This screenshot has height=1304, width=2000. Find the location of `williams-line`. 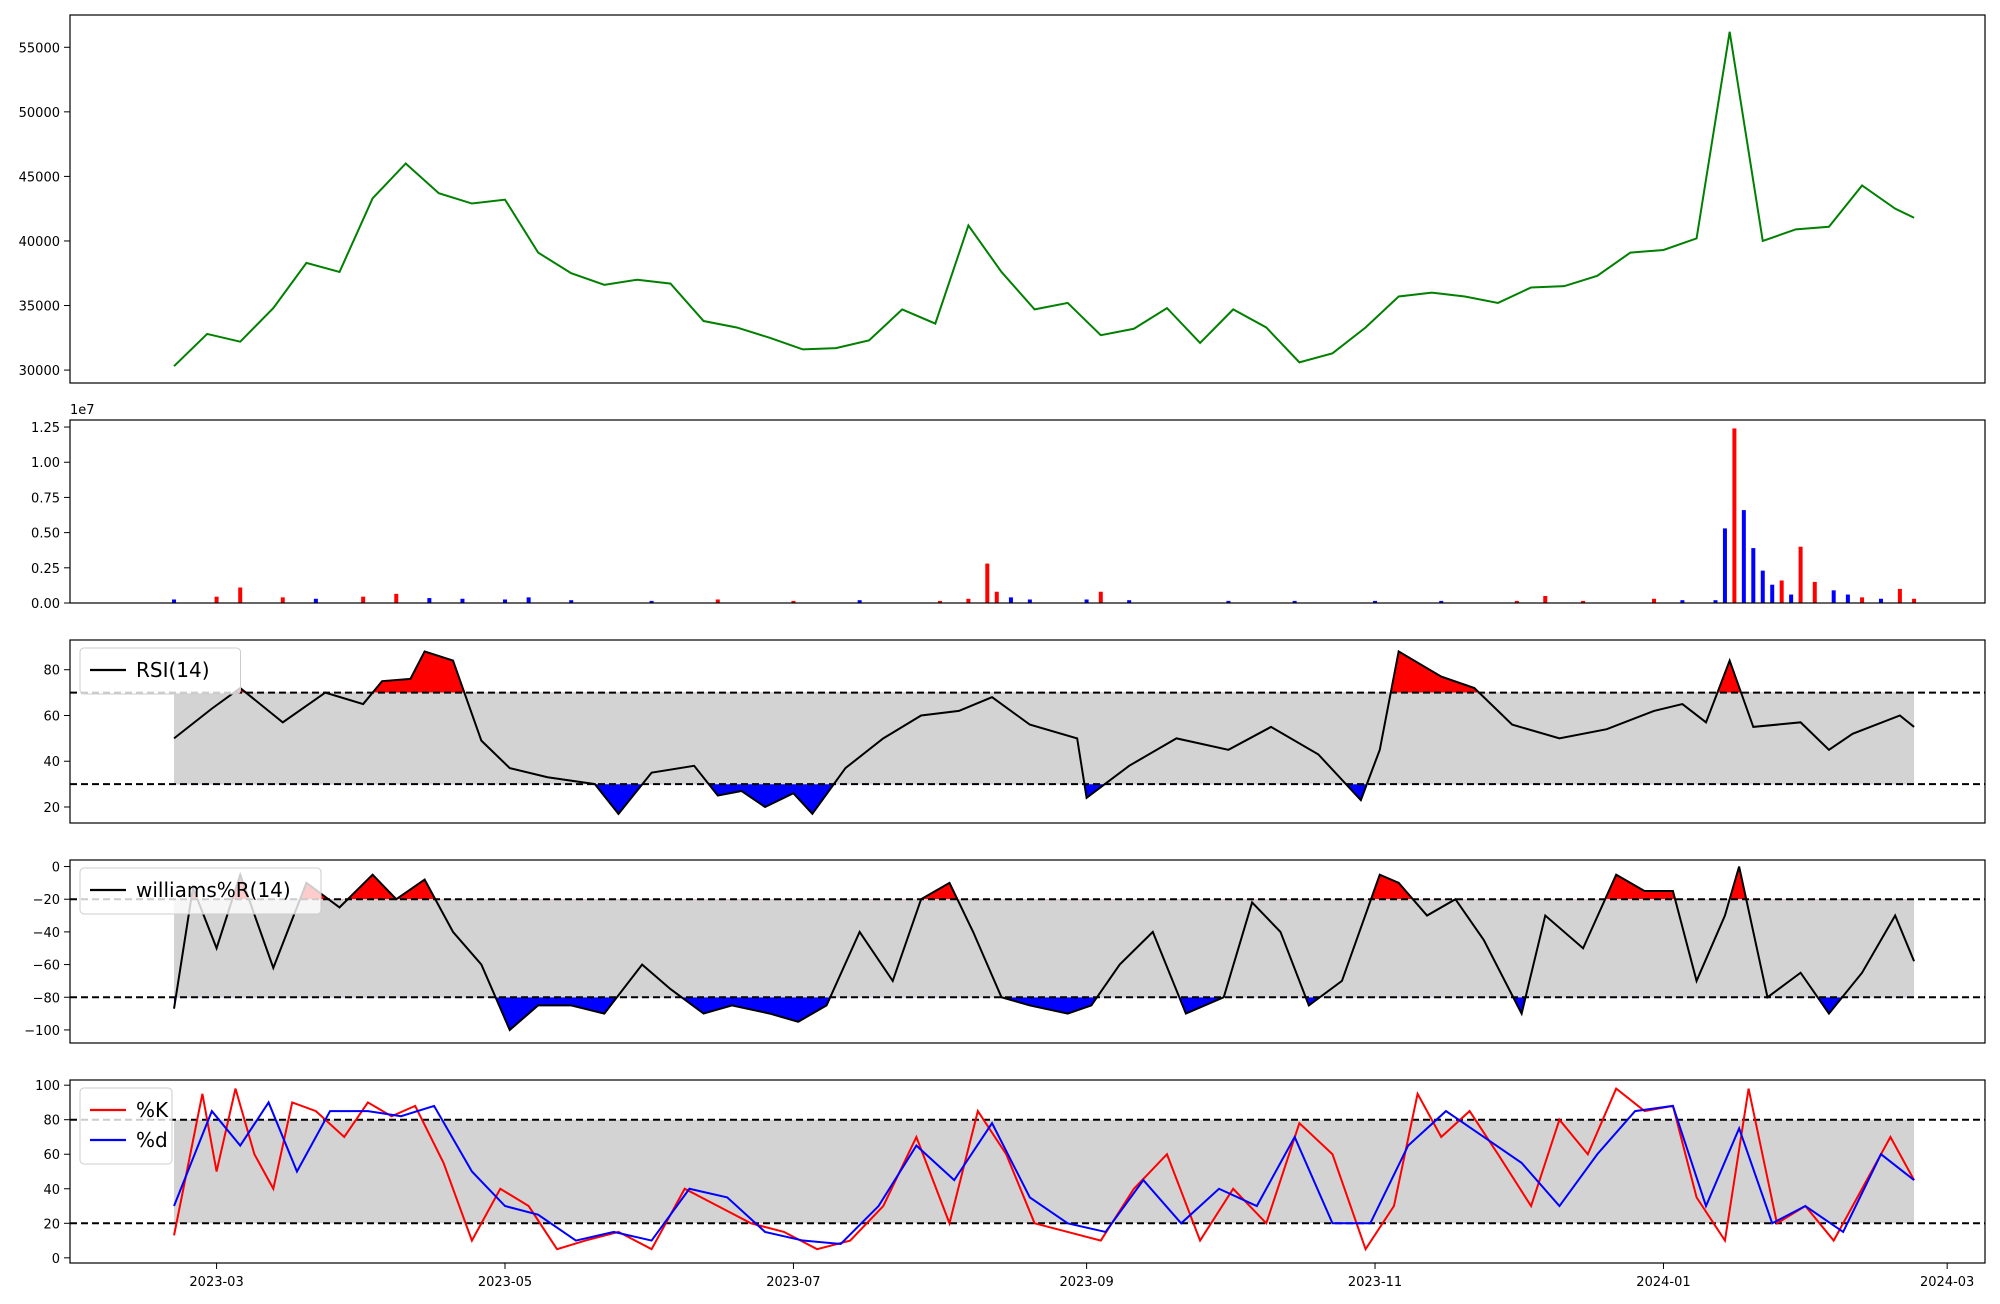

williams-line is located at coordinates (1044, 949).